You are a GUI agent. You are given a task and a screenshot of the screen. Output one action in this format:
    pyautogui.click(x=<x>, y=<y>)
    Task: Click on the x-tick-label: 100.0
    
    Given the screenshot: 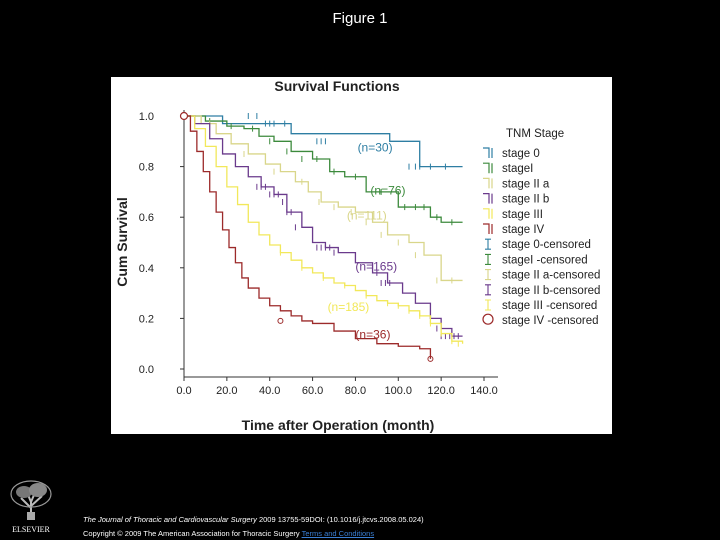 What is the action you would take?
    pyautogui.click(x=399, y=391)
    